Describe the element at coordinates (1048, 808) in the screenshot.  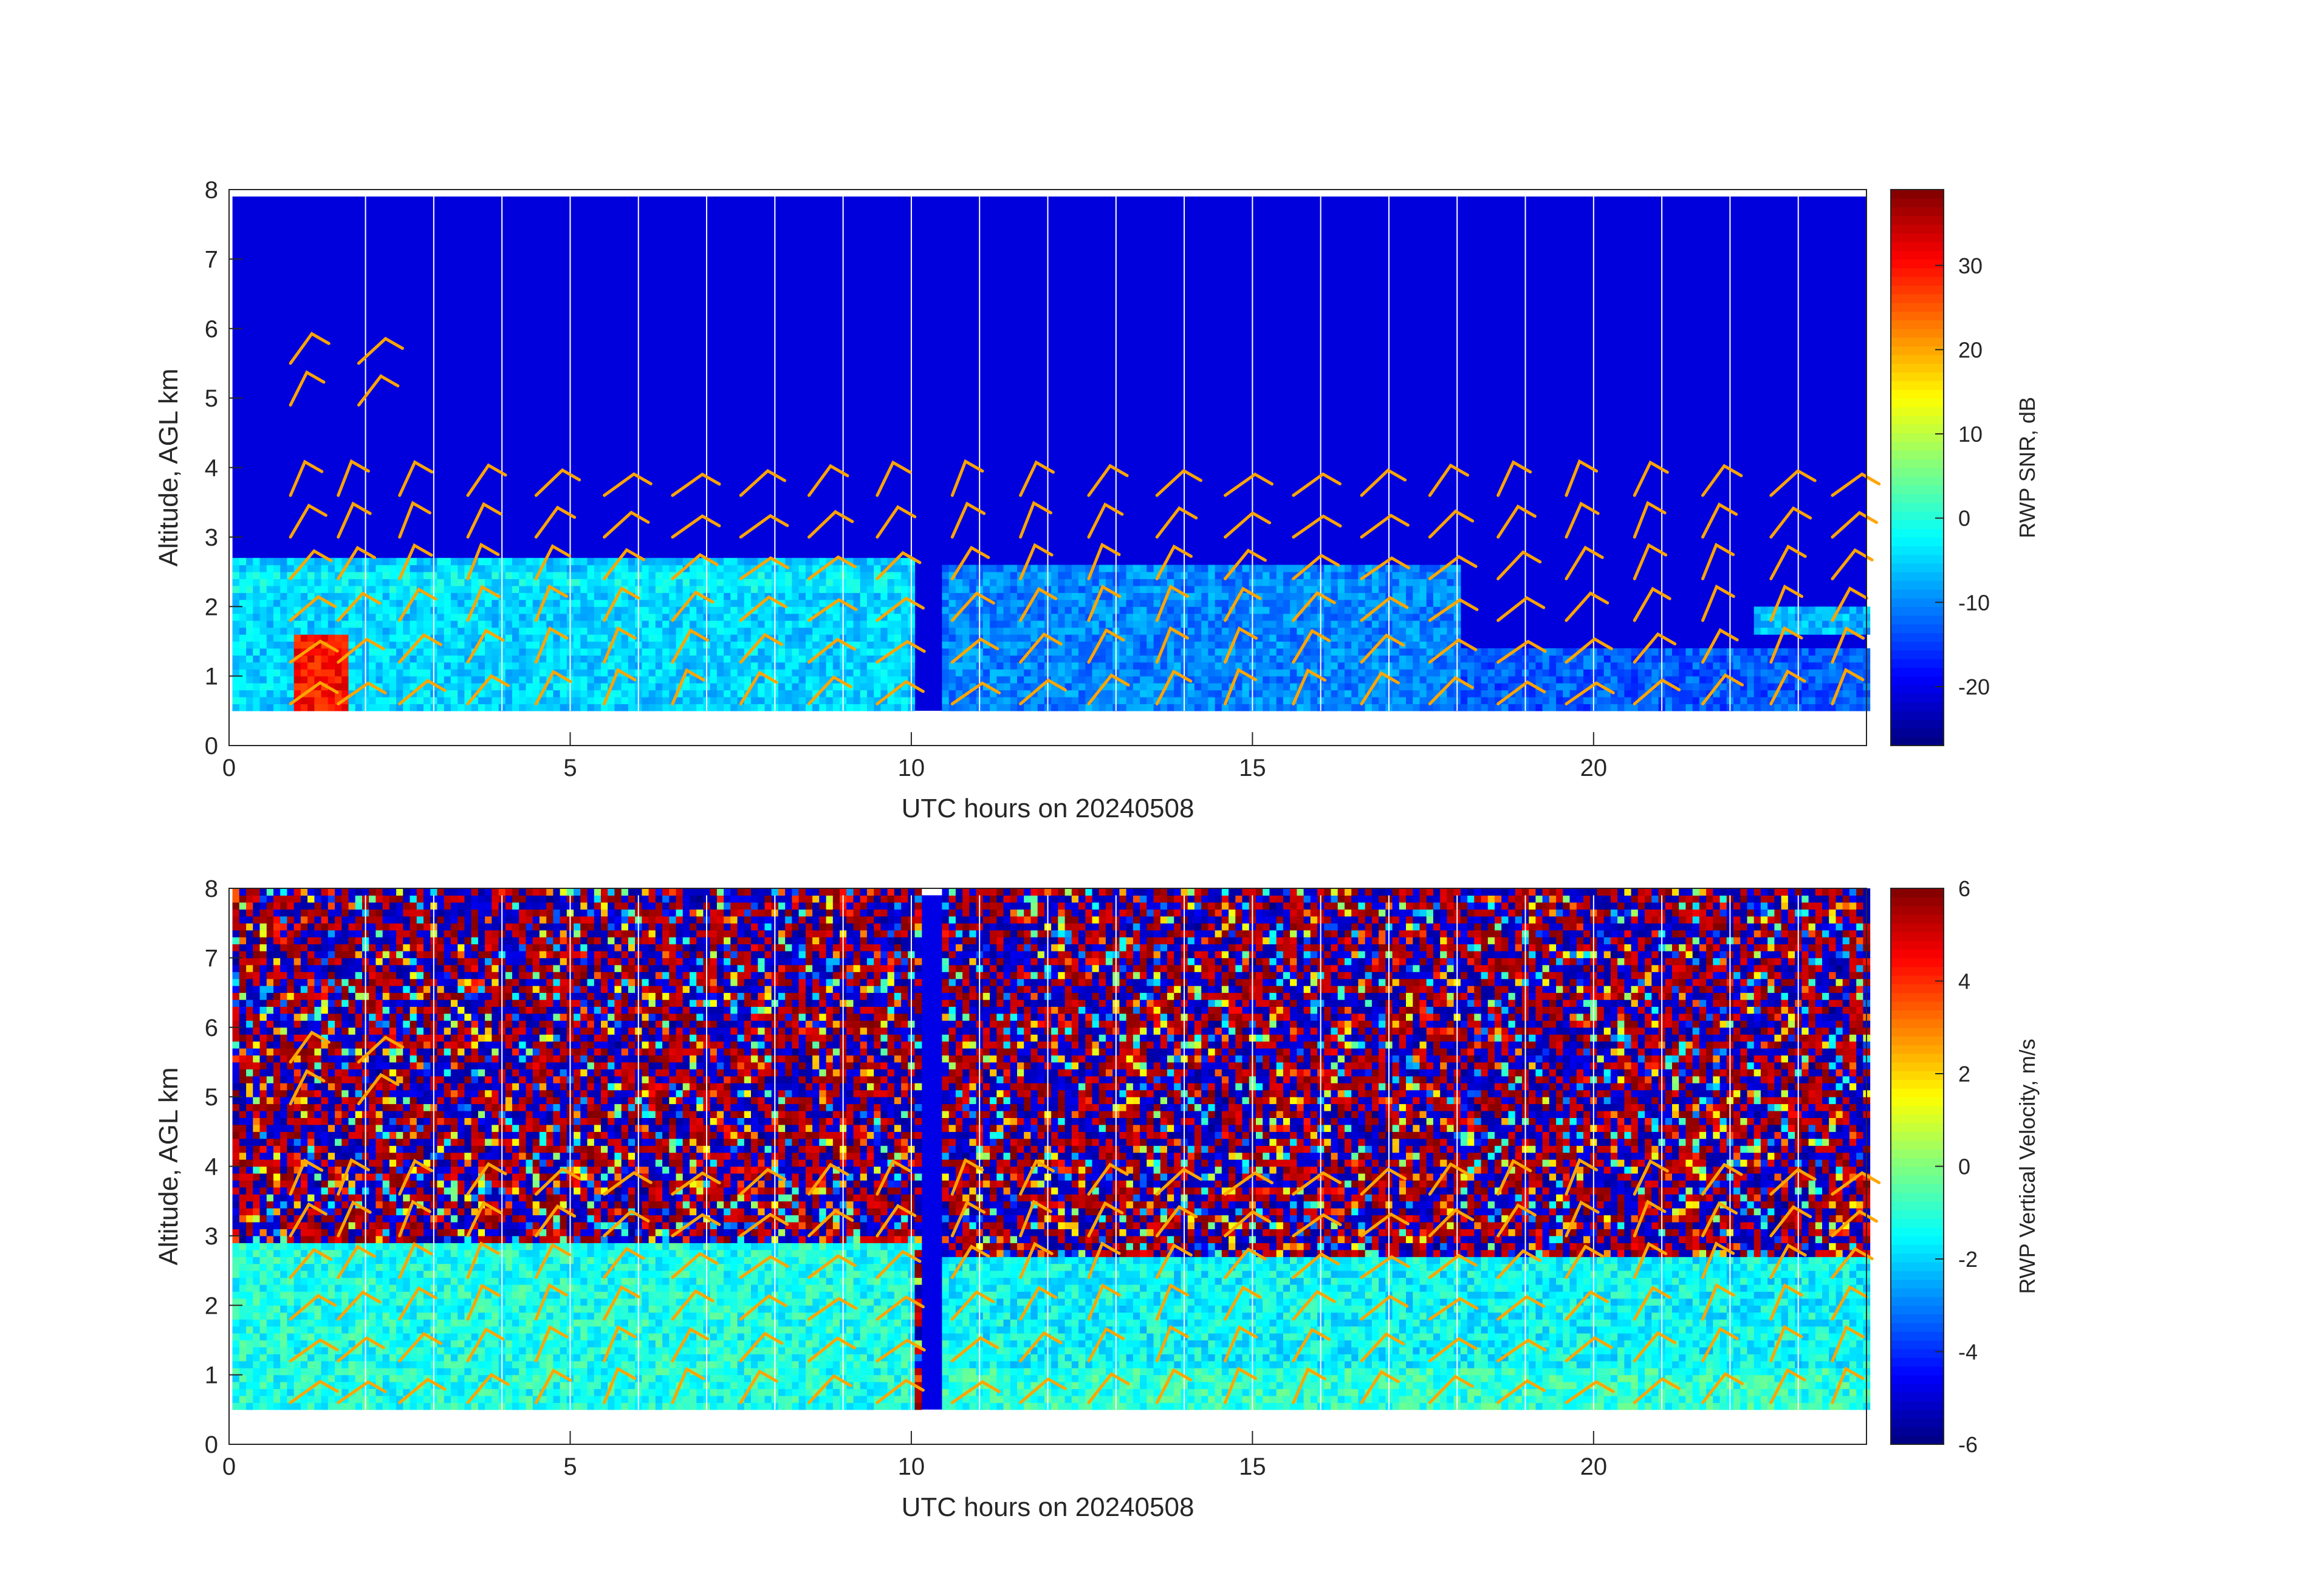
I see `snr-x-axis-label: UTC hours on 20240508` at that location.